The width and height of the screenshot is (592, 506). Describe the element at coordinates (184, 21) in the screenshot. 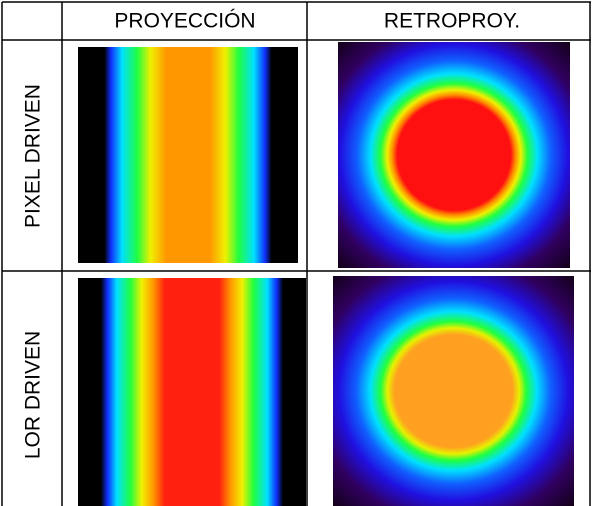

I see `column-header: PROYECCIÓN` at that location.